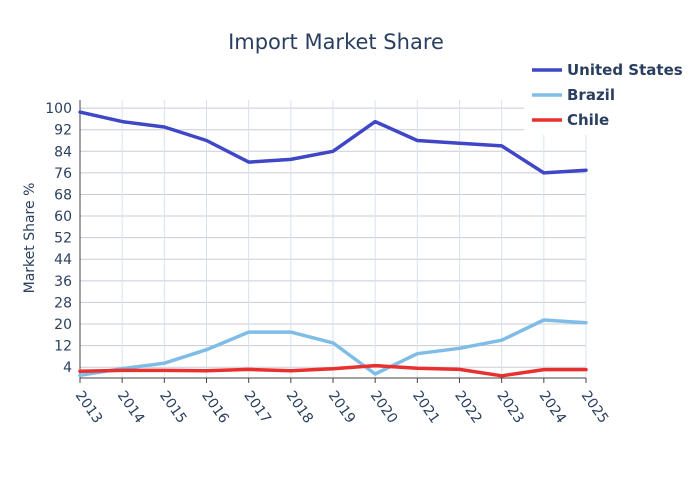 Image resolution: width=700 pixels, height=504 pixels. I want to click on x-tick-label: 2021, so click(426, 407).